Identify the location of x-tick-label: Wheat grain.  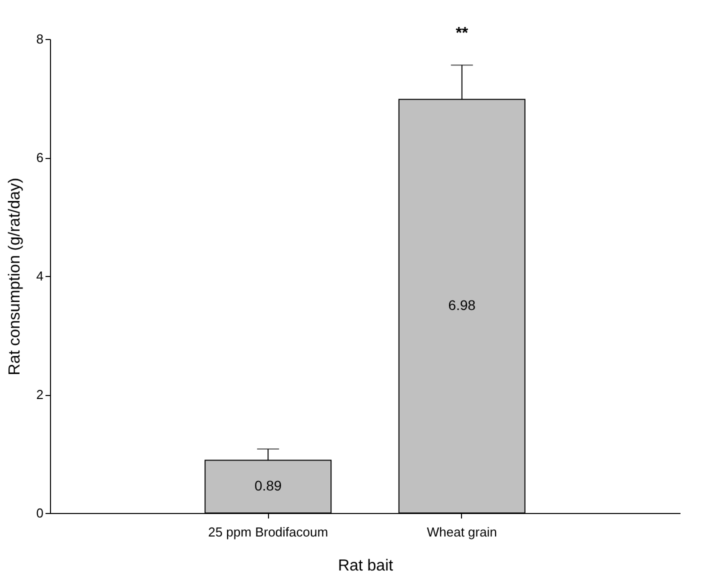
(461, 532).